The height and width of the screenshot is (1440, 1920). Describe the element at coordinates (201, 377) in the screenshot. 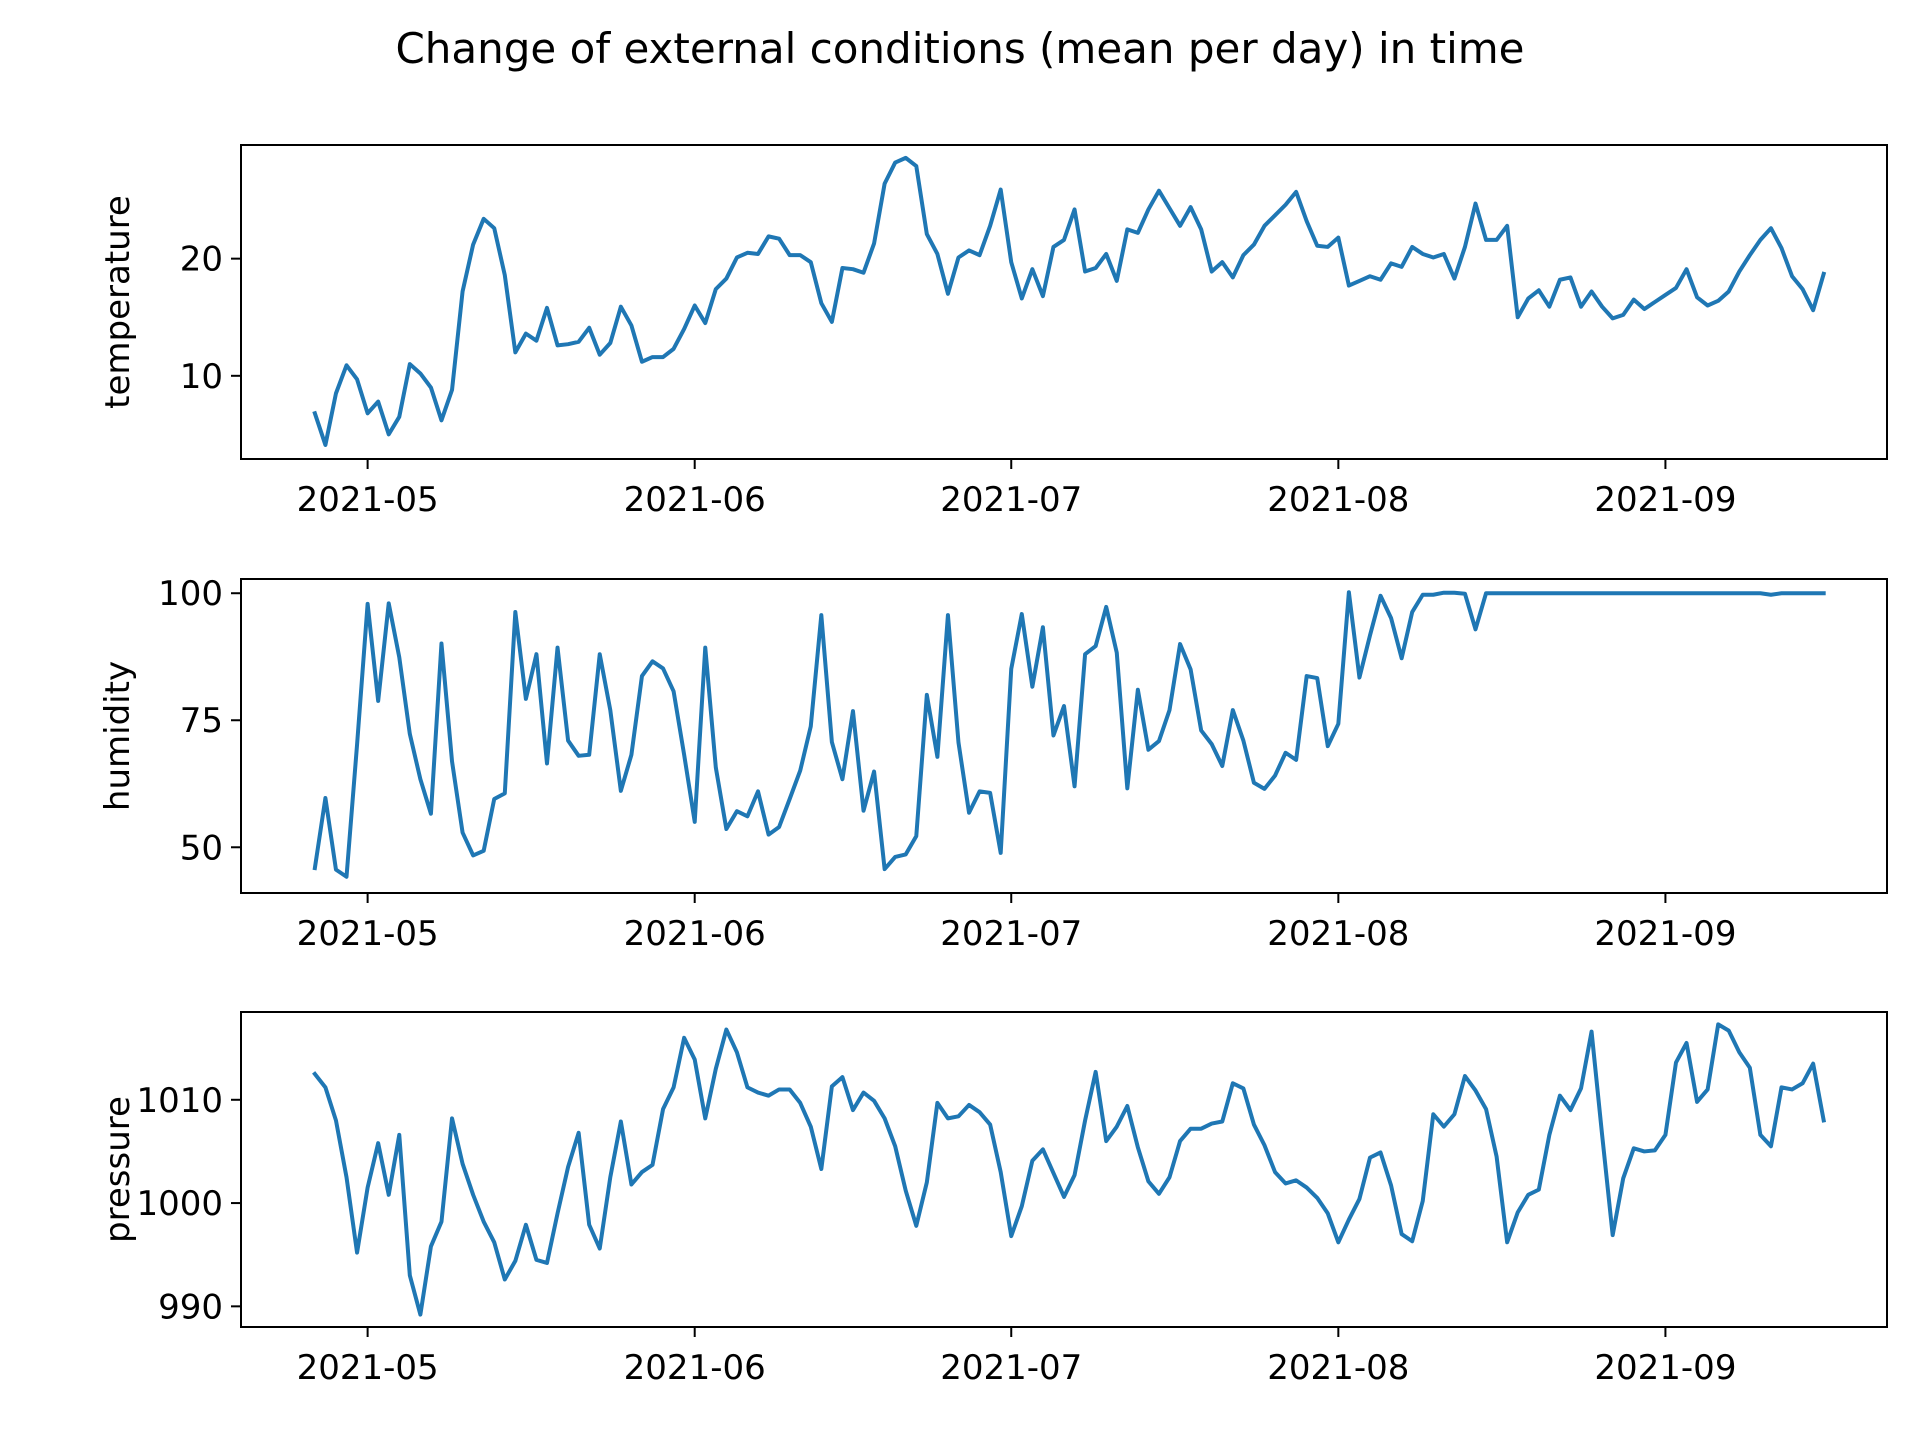

I see `y-tick-label: 10` at that location.